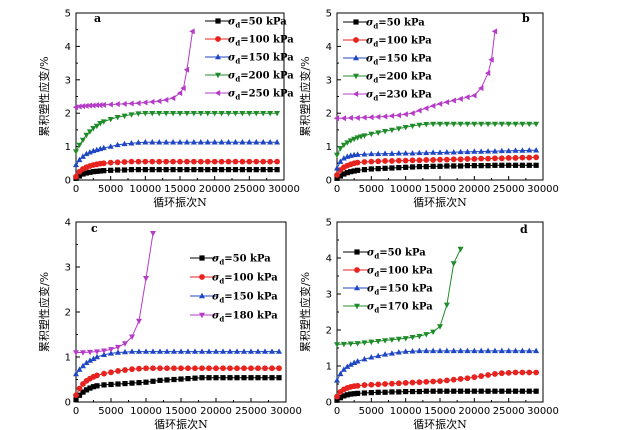 The width and height of the screenshot is (627, 430). I want to click on legend-entry: σd=200 kPa, so click(387, 78).